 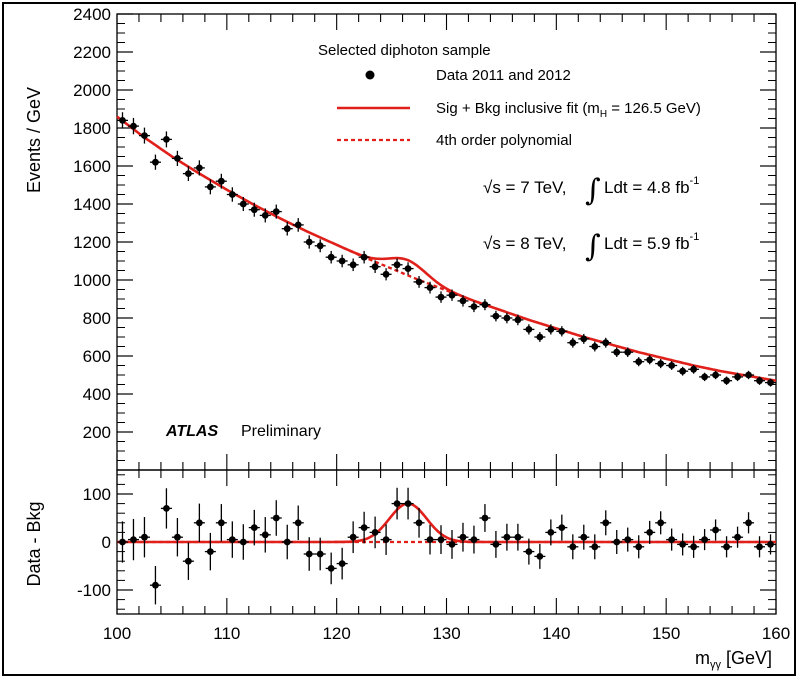 What do you see at coordinates (92, 242) in the screenshot?
I see `main-y-tick-label: 1200` at bounding box center [92, 242].